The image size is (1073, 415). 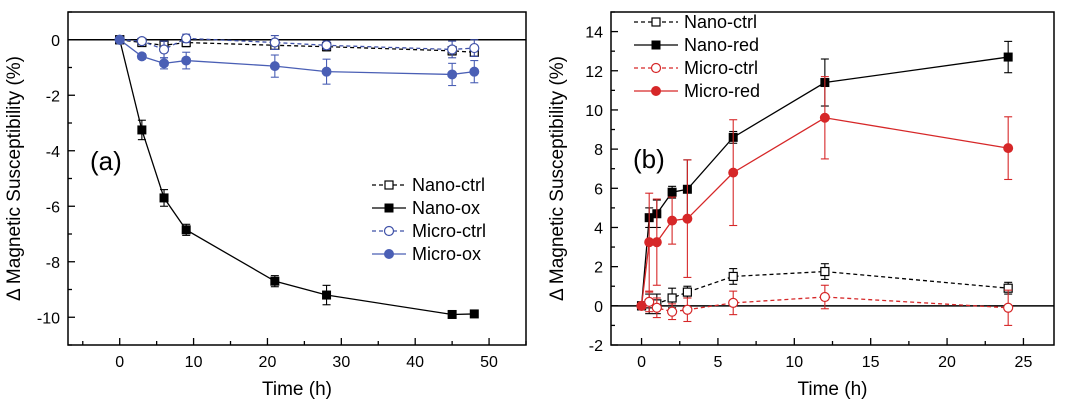 What do you see at coordinates (598, 150) in the screenshot?
I see `y-tick-label: 8` at bounding box center [598, 150].